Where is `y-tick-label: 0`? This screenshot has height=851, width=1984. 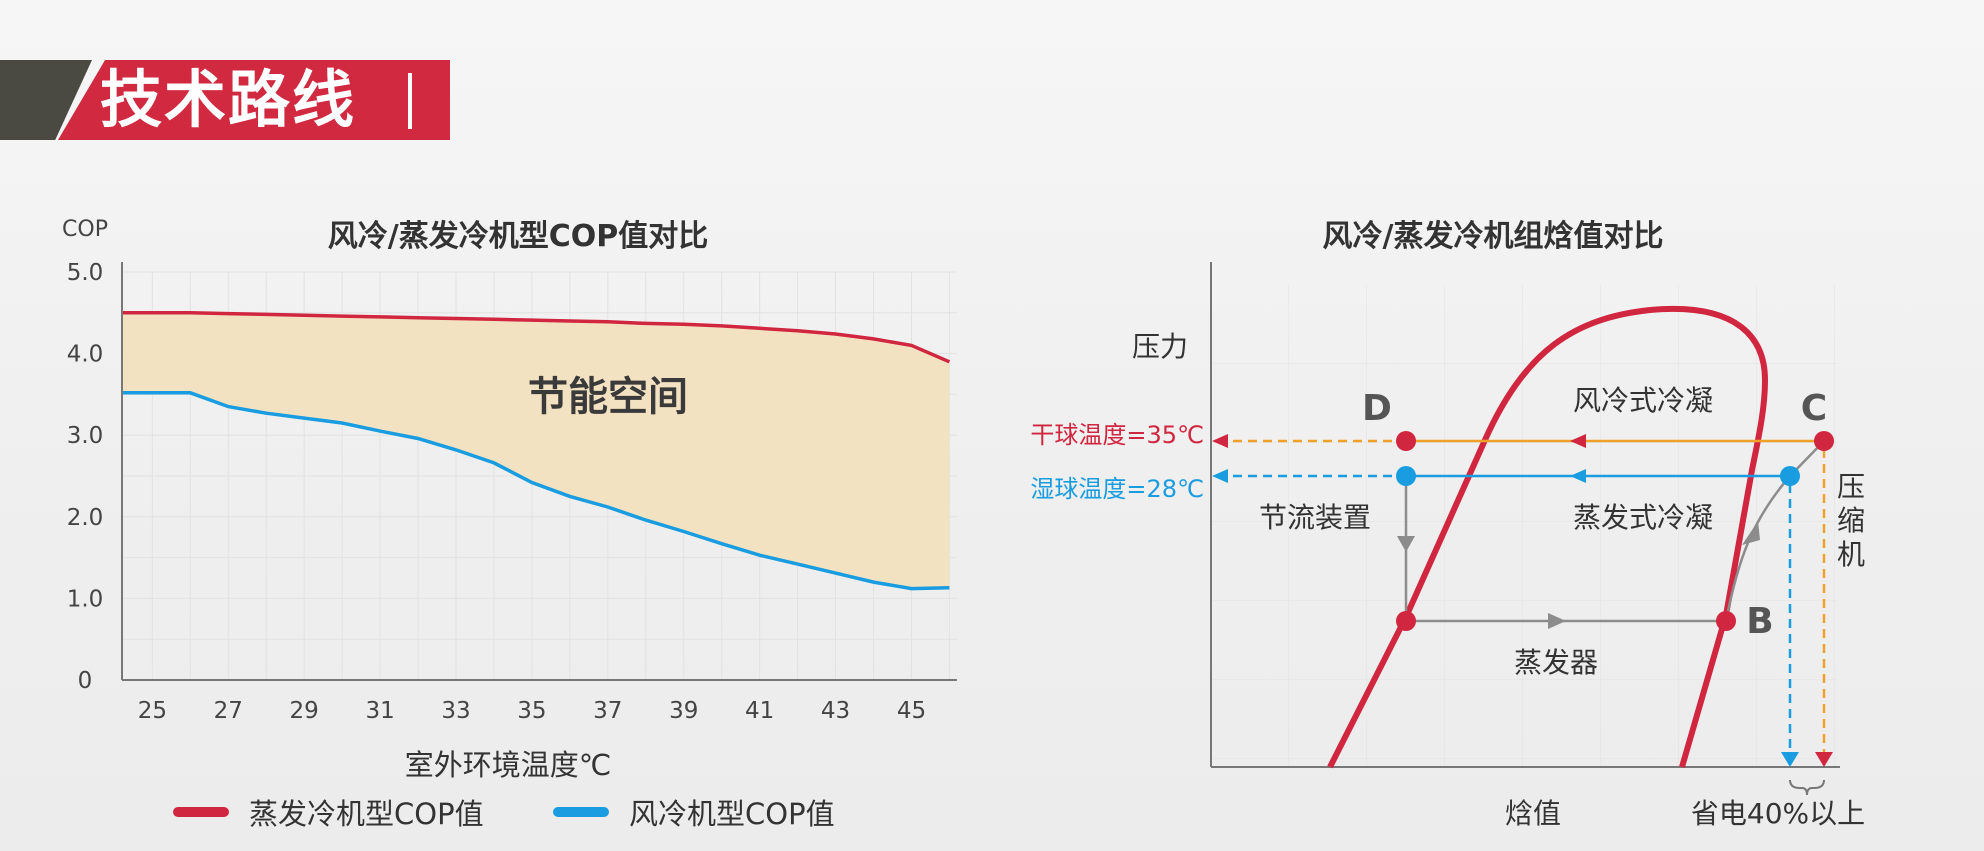 y-tick-label: 0 is located at coordinates (85, 681).